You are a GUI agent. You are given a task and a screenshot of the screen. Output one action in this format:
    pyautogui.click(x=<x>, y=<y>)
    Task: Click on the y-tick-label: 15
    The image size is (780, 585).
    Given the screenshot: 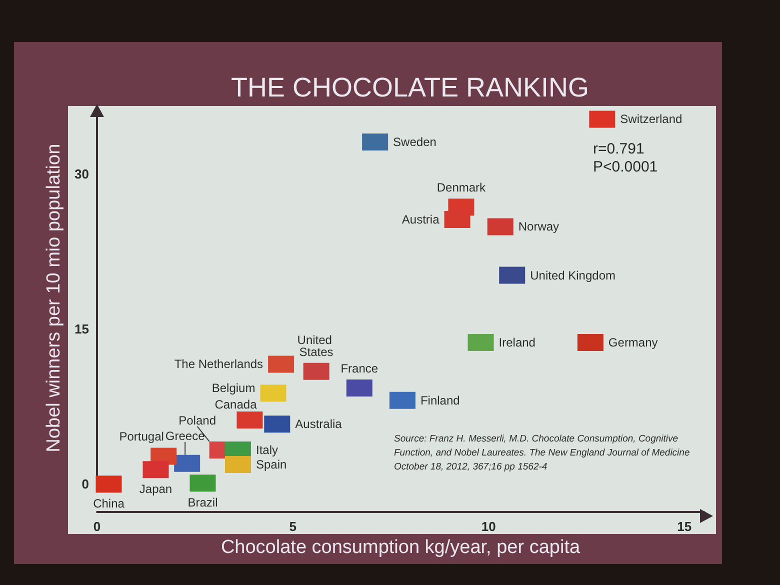 What is the action you would take?
    pyautogui.click(x=81, y=329)
    